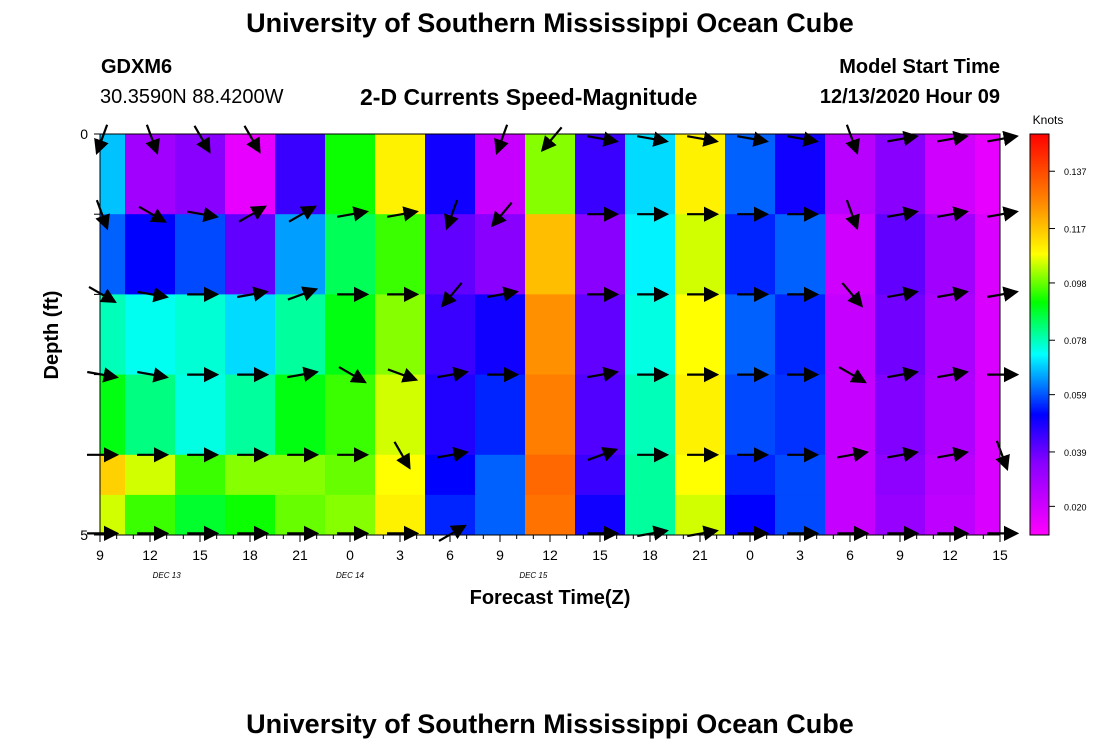 The height and width of the screenshot is (750, 1100). What do you see at coordinates (84, 134) in the screenshot?
I see `y-tick-label: 0` at bounding box center [84, 134].